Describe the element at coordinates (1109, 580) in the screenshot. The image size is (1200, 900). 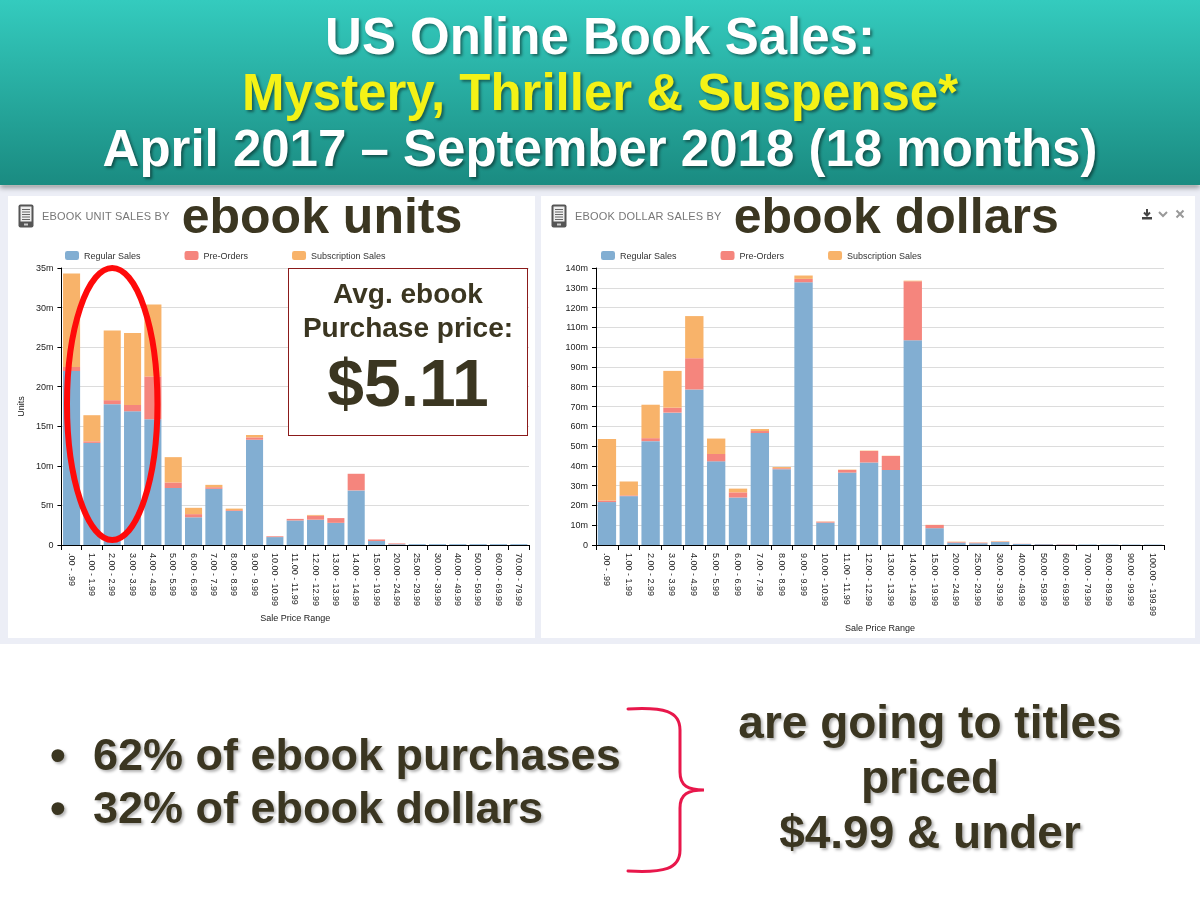
I see `x-tick-label: 80.00 - 89.99` at that location.